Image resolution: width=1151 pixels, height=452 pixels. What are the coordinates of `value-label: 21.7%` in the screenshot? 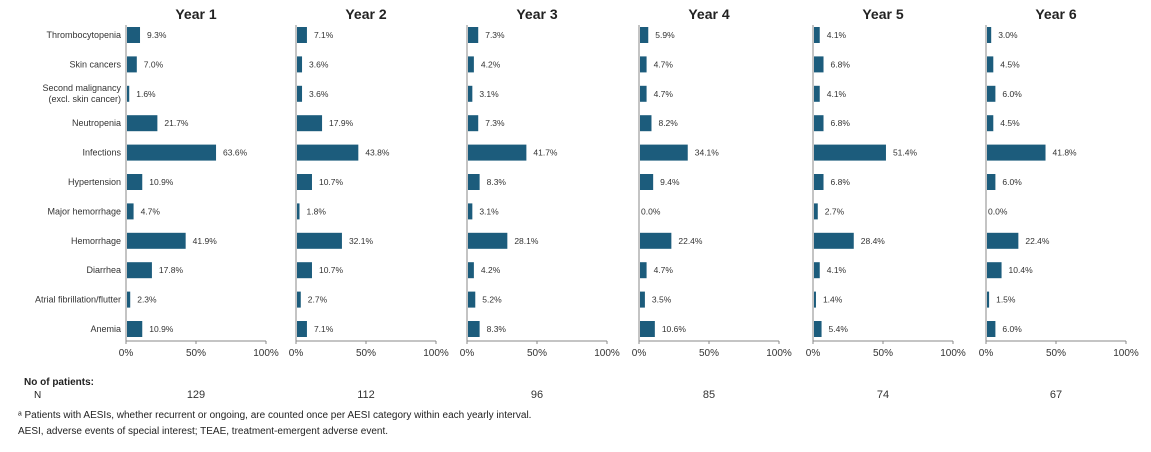 It's located at (176, 123).